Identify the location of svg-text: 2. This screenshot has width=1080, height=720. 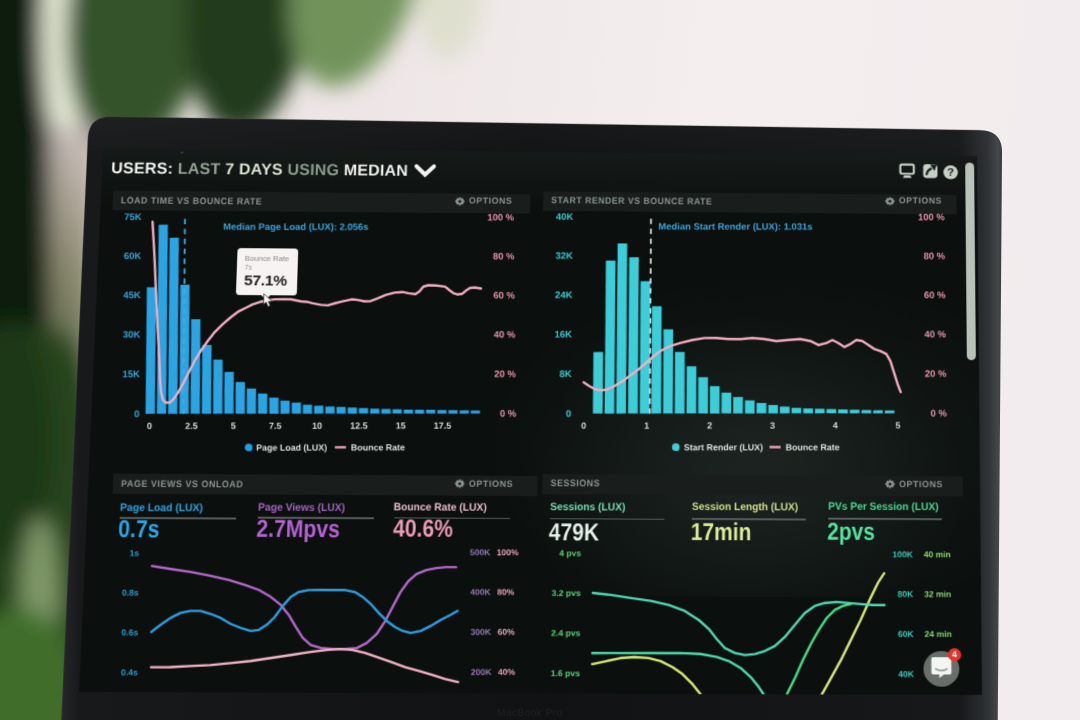
(709, 426).